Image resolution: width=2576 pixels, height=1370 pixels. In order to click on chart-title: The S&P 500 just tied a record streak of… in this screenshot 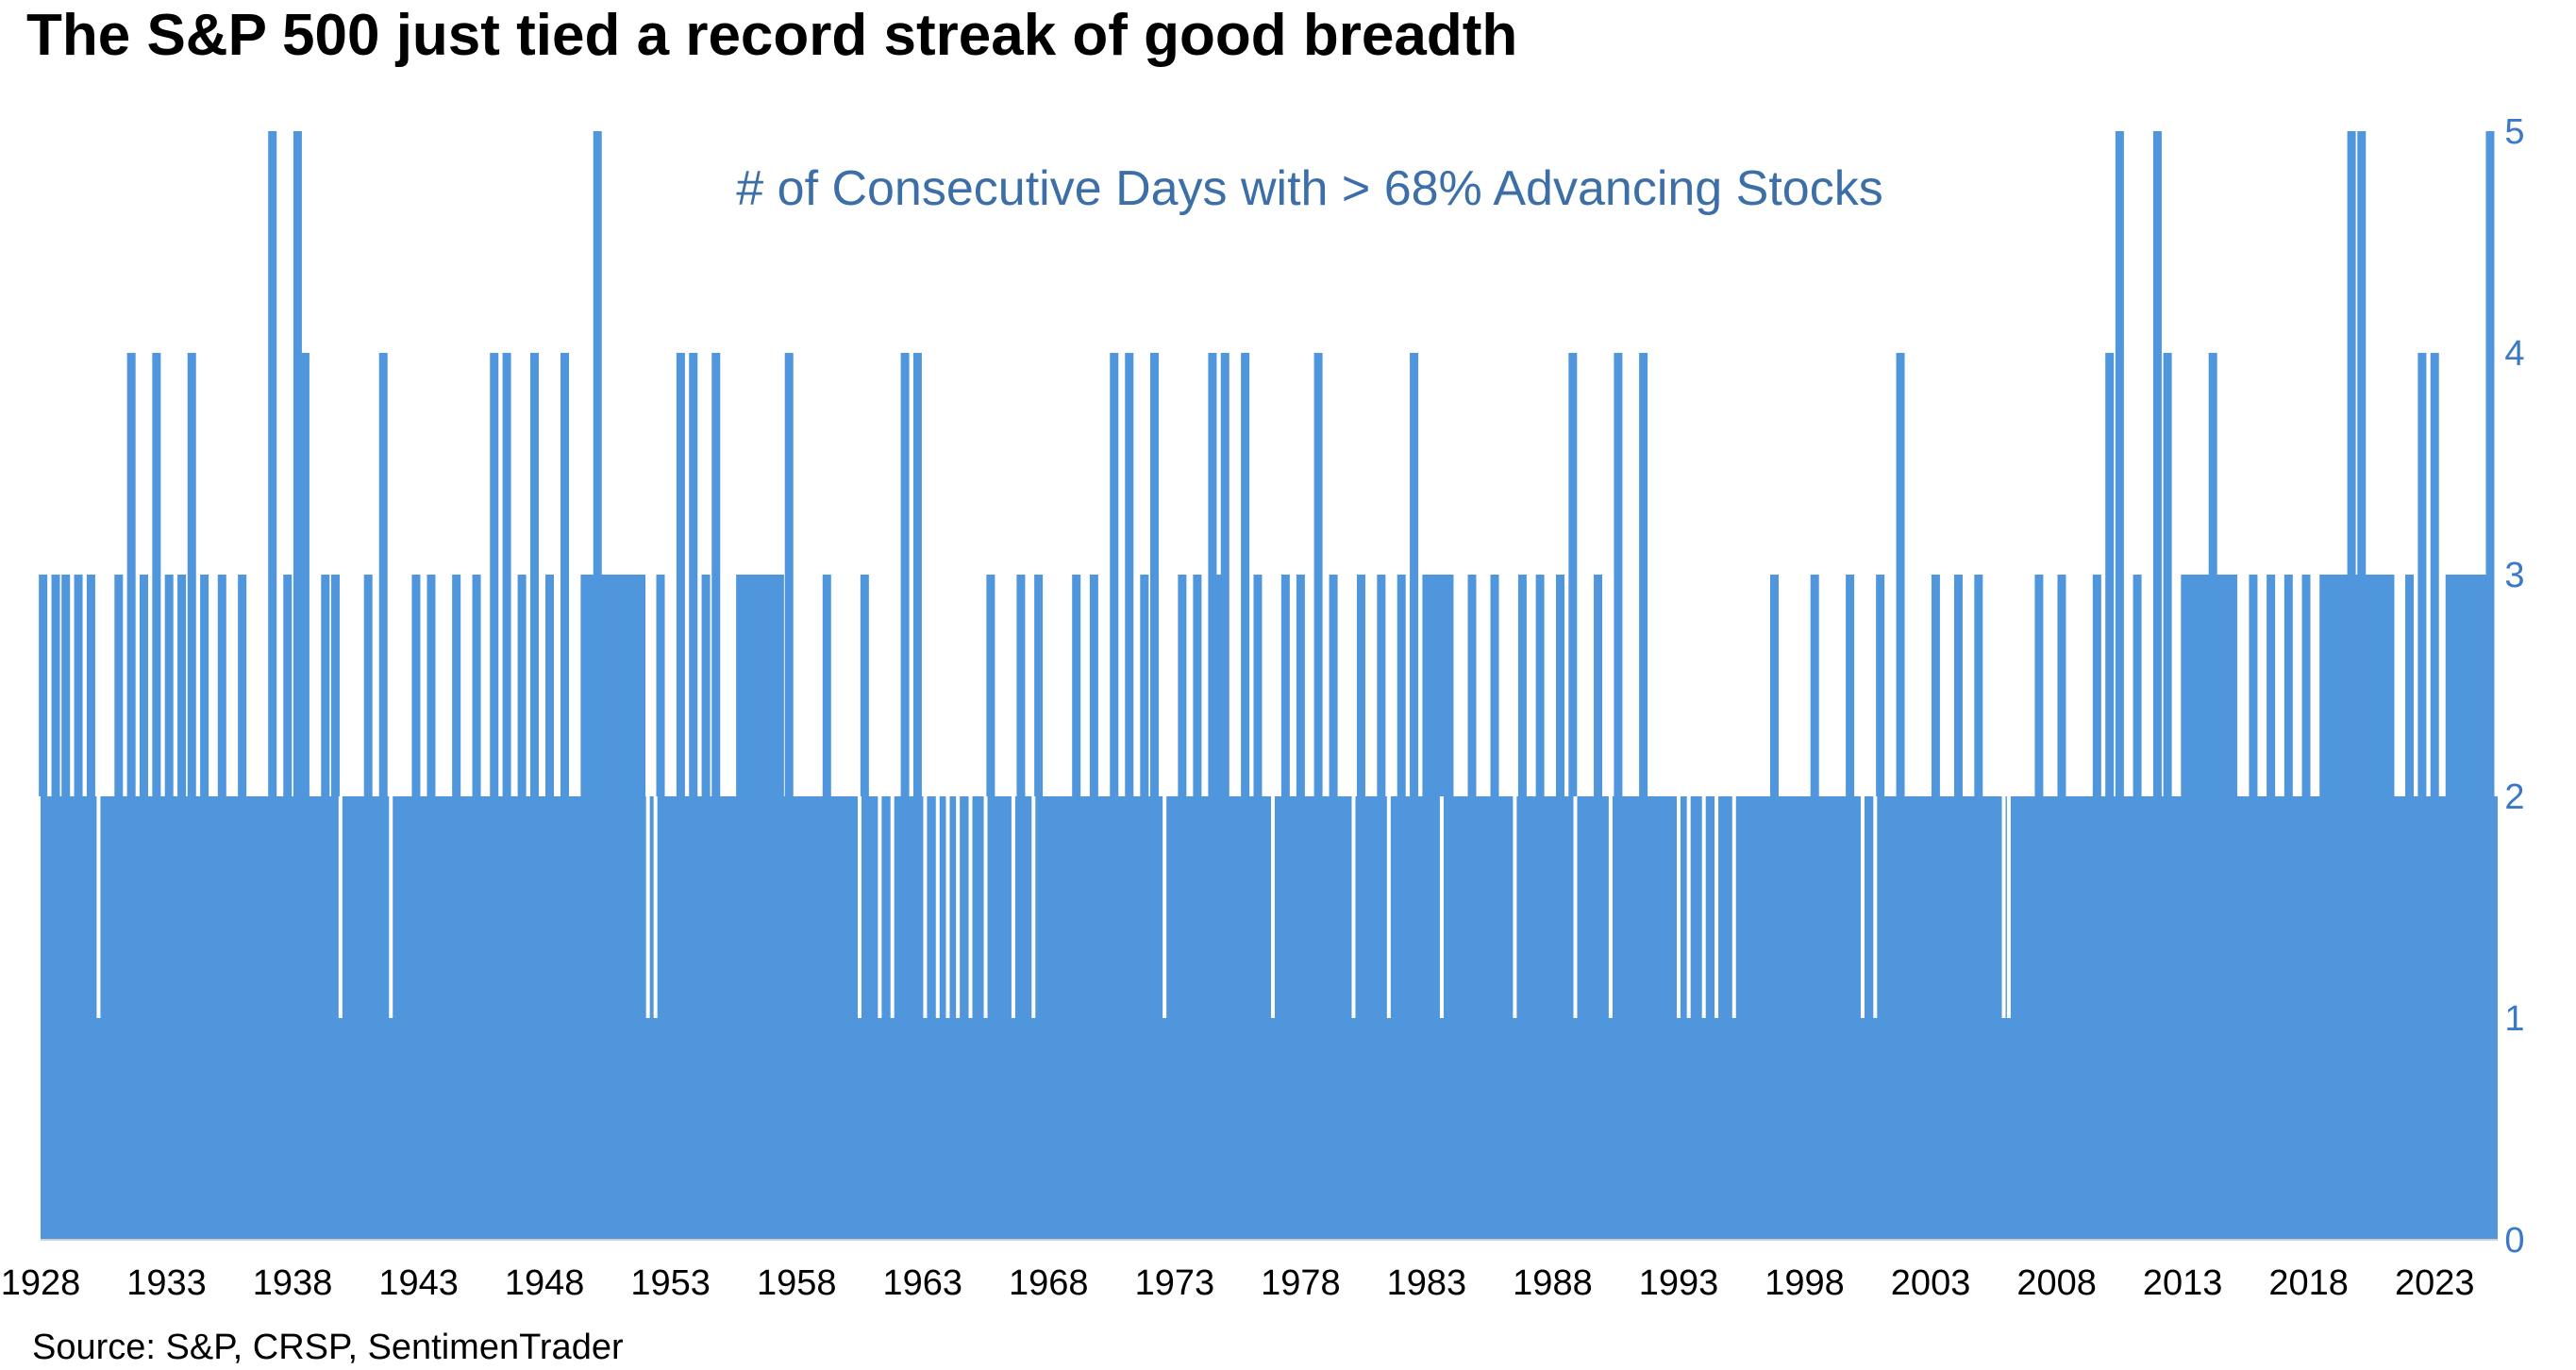, I will do `click(772, 36)`.